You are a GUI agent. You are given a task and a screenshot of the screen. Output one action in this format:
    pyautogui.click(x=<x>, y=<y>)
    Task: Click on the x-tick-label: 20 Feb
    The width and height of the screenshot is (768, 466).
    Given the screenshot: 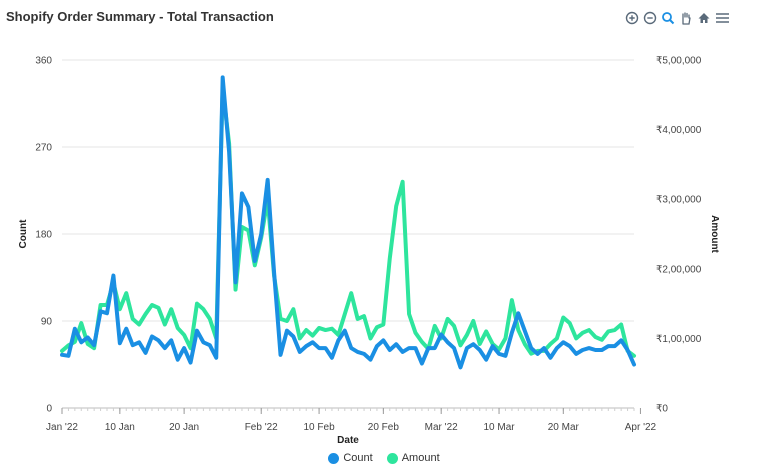 What is the action you would take?
    pyautogui.click(x=384, y=427)
    